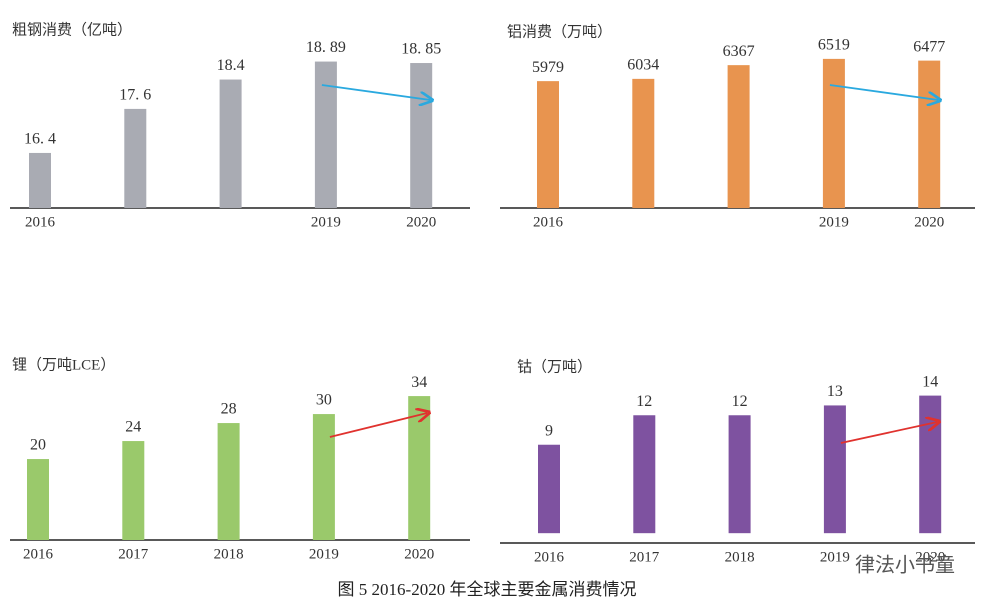  I want to click on value-label: 9, so click(549, 430).